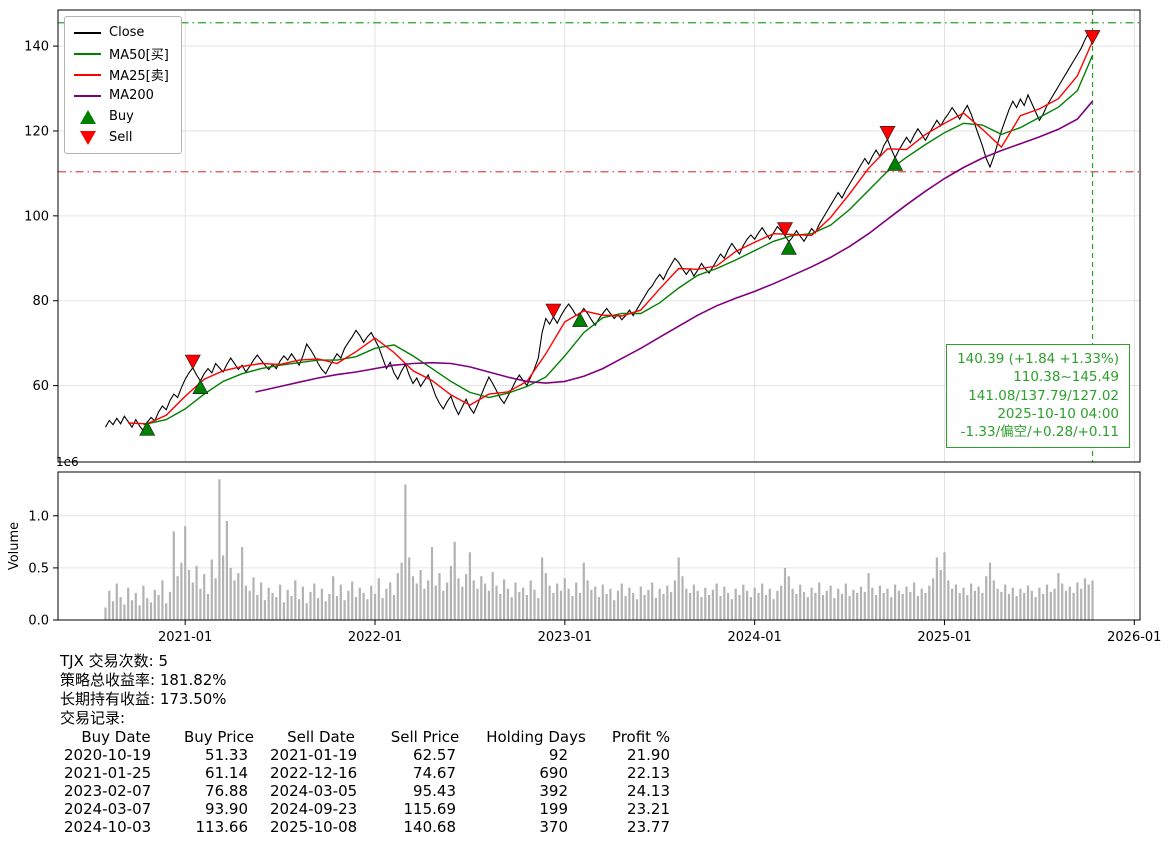 The image size is (1172, 852). I want to click on buyhold-return-line: 长期持有收益: 173.50%, so click(143, 699).